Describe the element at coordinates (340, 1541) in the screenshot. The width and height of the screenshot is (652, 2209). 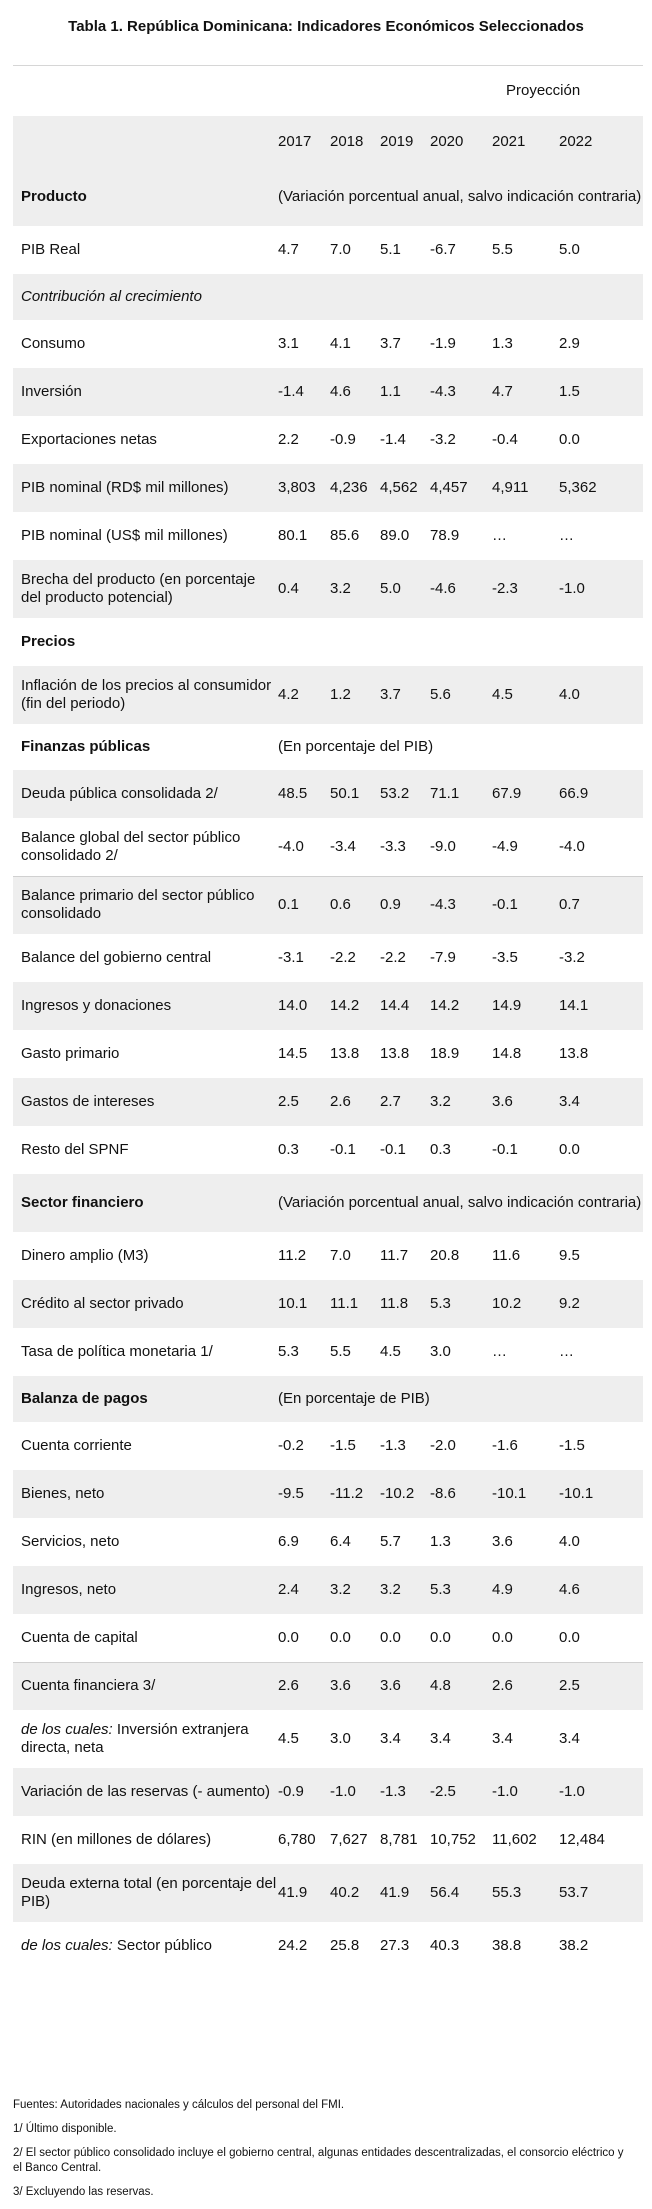
I see `value-cell: 6.4` at that location.